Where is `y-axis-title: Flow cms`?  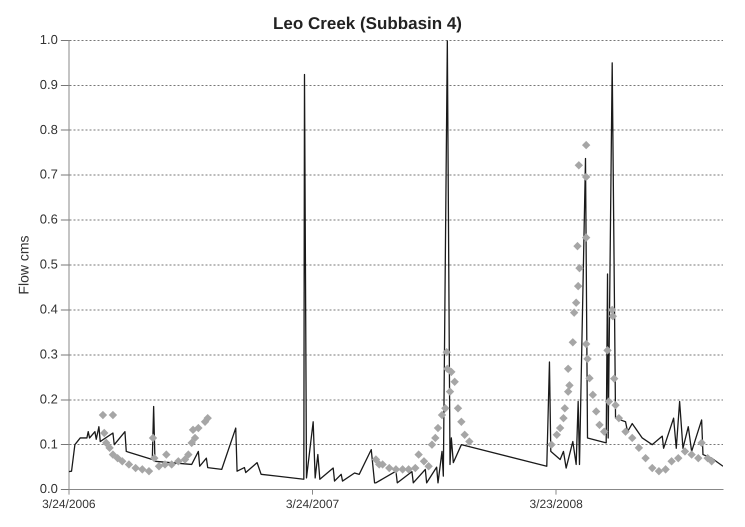
y-axis-title: Flow cms is located at coordinates (23, 265).